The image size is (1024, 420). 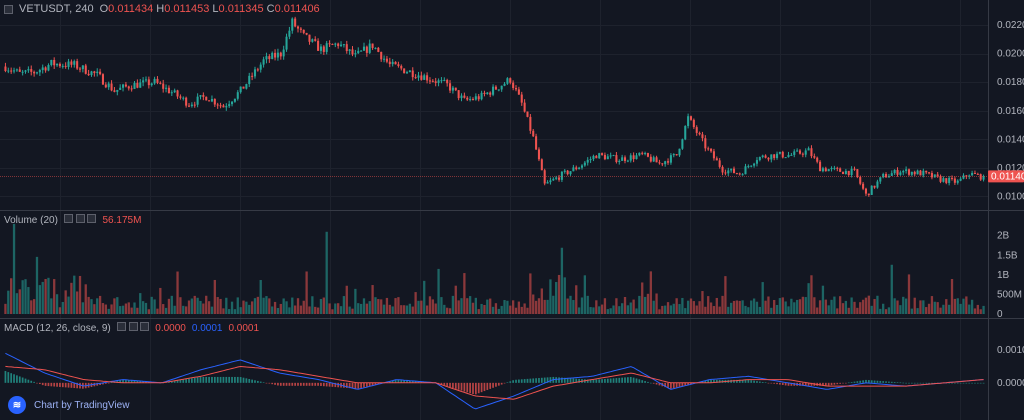 What do you see at coordinates (8, 9) in the screenshot?
I see `collapse-icon` at bounding box center [8, 9].